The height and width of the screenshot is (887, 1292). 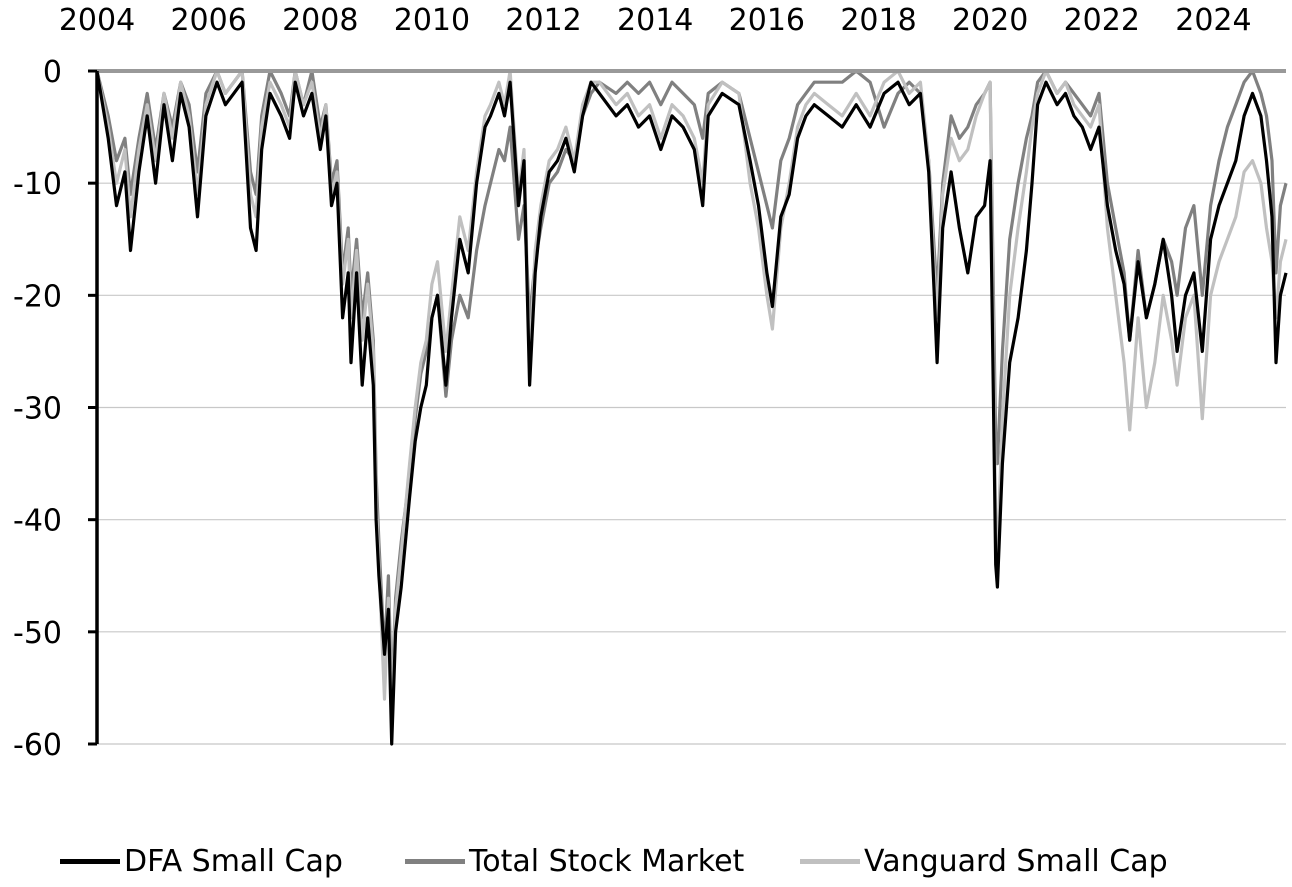 What do you see at coordinates (1102, 20) in the screenshot?
I see `x-tick-label-9: 2022` at bounding box center [1102, 20].